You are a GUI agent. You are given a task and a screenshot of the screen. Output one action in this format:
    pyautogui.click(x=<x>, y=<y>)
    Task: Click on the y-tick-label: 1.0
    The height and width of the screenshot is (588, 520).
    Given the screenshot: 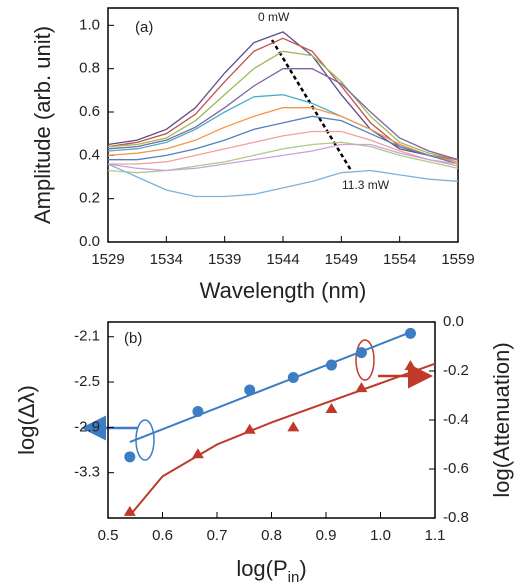 What is the action you would take?
    pyautogui.click(x=89, y=24)
    